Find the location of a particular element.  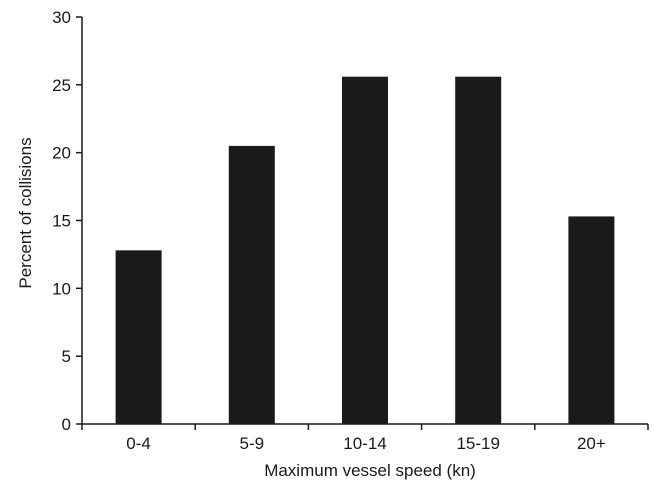

bar-20+ is located at coordinates (591, 320).